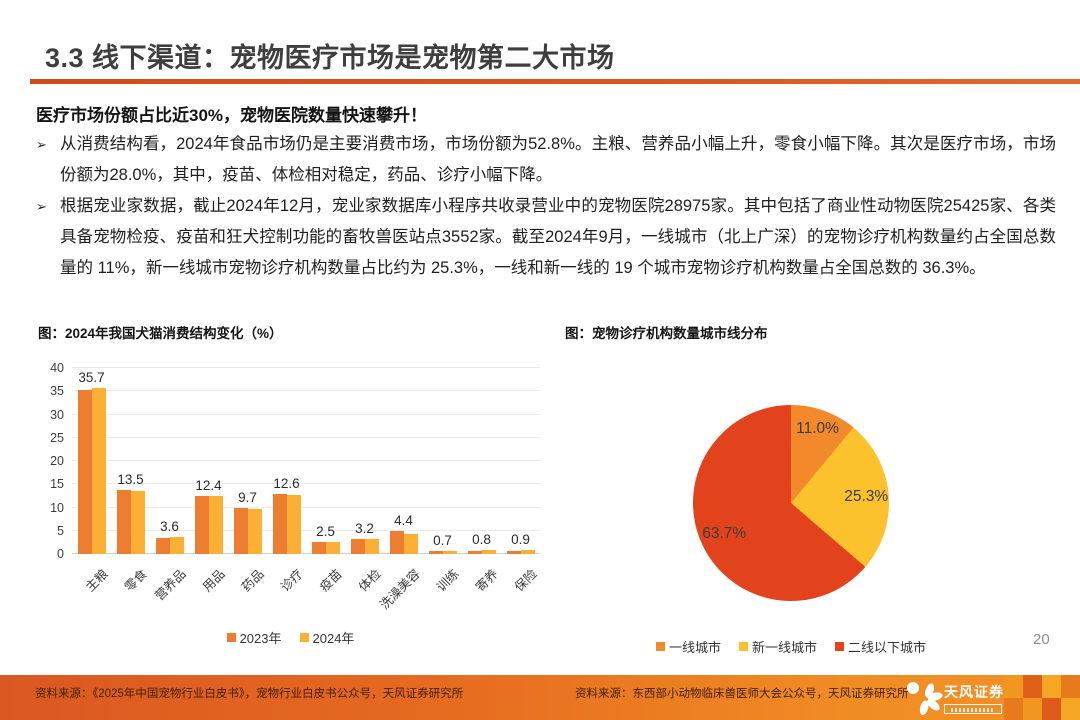 The width and height of the screenshot is (1080, 720). What do you see at coordinates (527, 551) in the screenshot?
I see `bar-2024年-保险` at bounding box center [527, 551].